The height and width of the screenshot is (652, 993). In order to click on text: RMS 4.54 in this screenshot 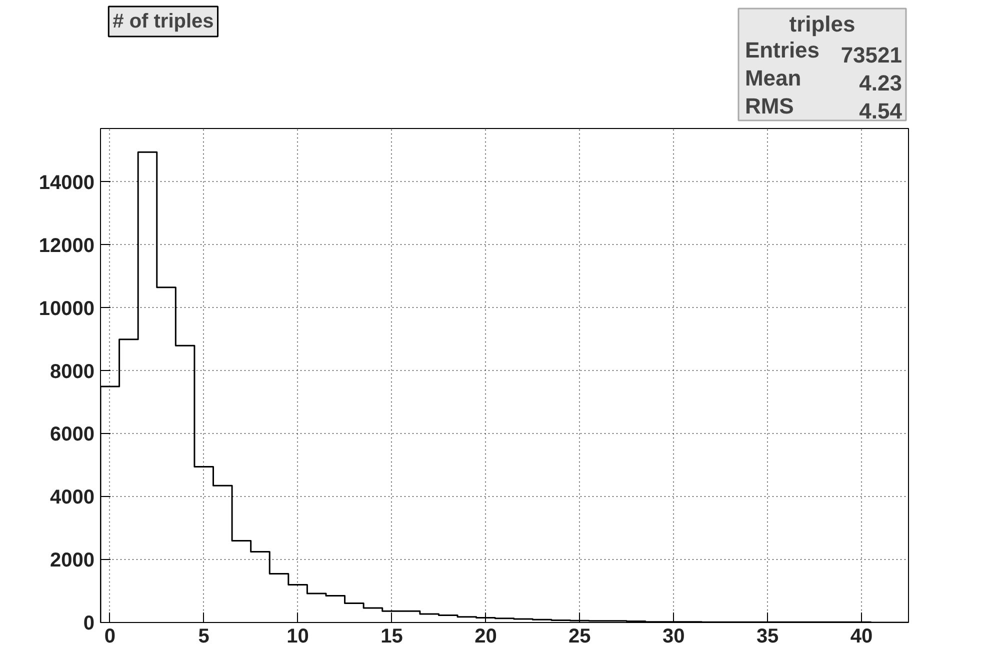, I will do `click(823, 109)`.